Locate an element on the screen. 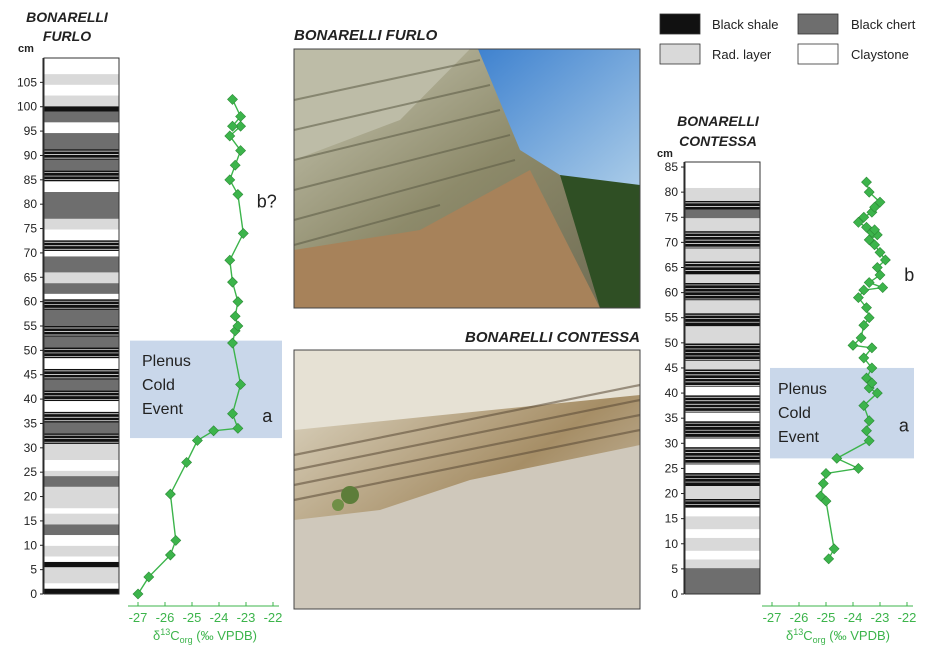 Image resolution: width=929 pixels, height=647 pixels. contessa-event-label-line3: Event is located at coordinates (798, 437).